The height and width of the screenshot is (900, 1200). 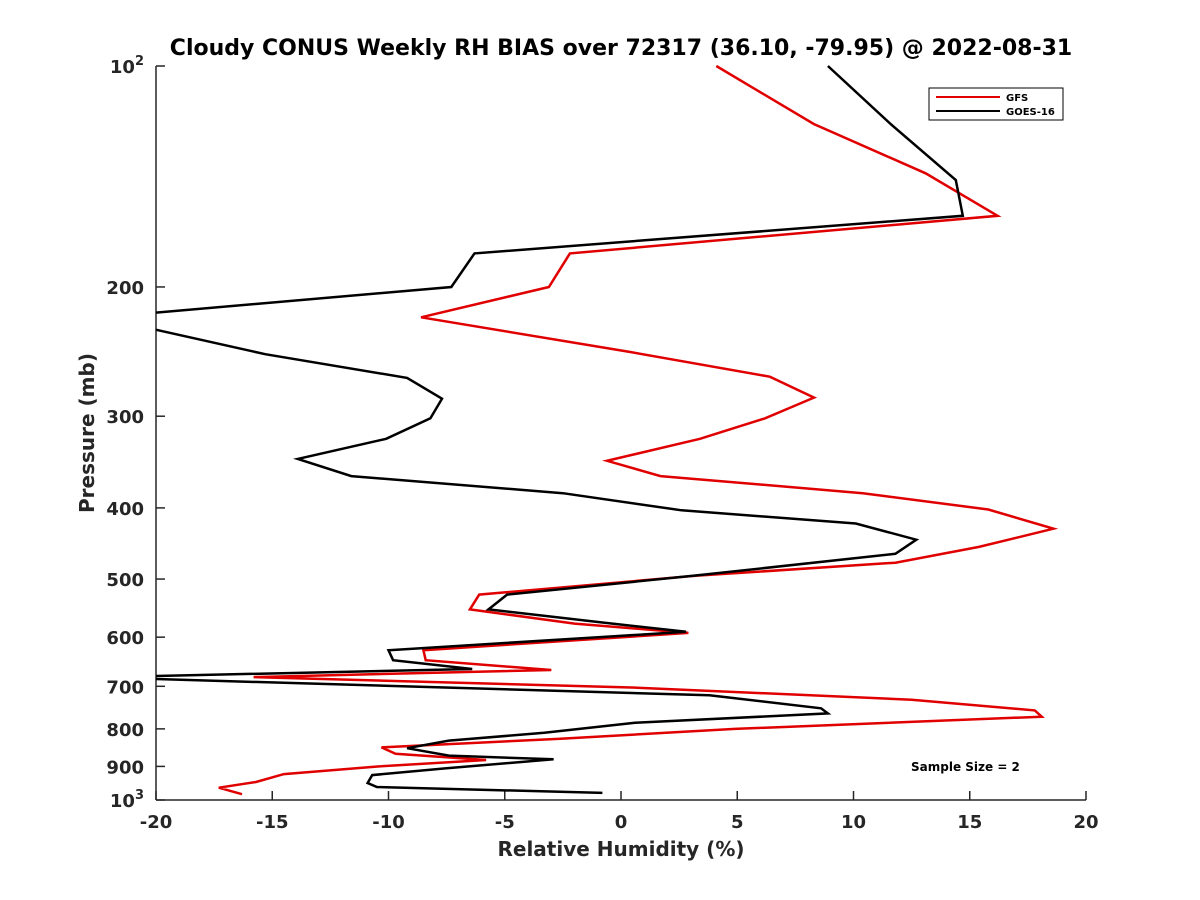 I want to click on y-ticks: 10² 200 300 400 500 600 700 800 900 10³, so click(x=135, y=433).